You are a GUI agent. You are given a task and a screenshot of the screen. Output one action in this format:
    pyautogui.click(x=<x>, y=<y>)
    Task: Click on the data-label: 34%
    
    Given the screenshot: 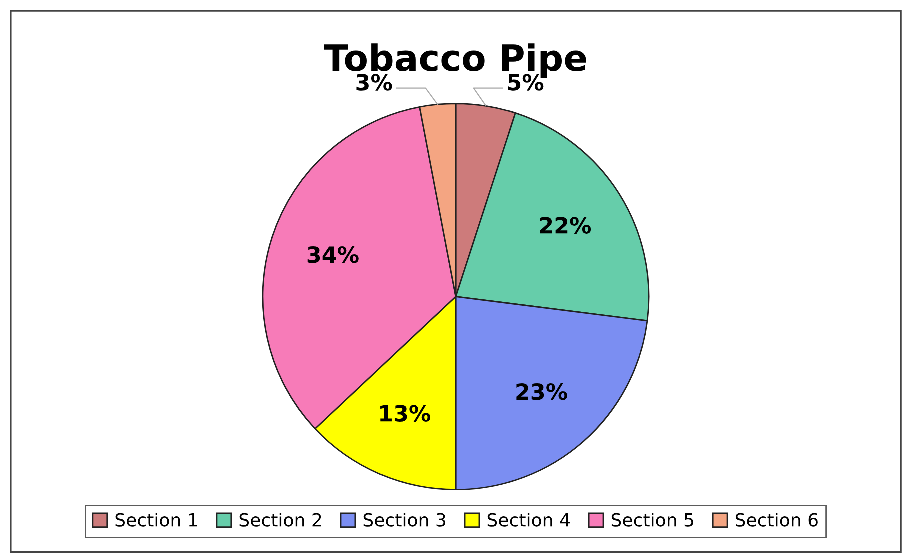 What is the action you would take?
    pyautogui.click(x=333, y=255)
    